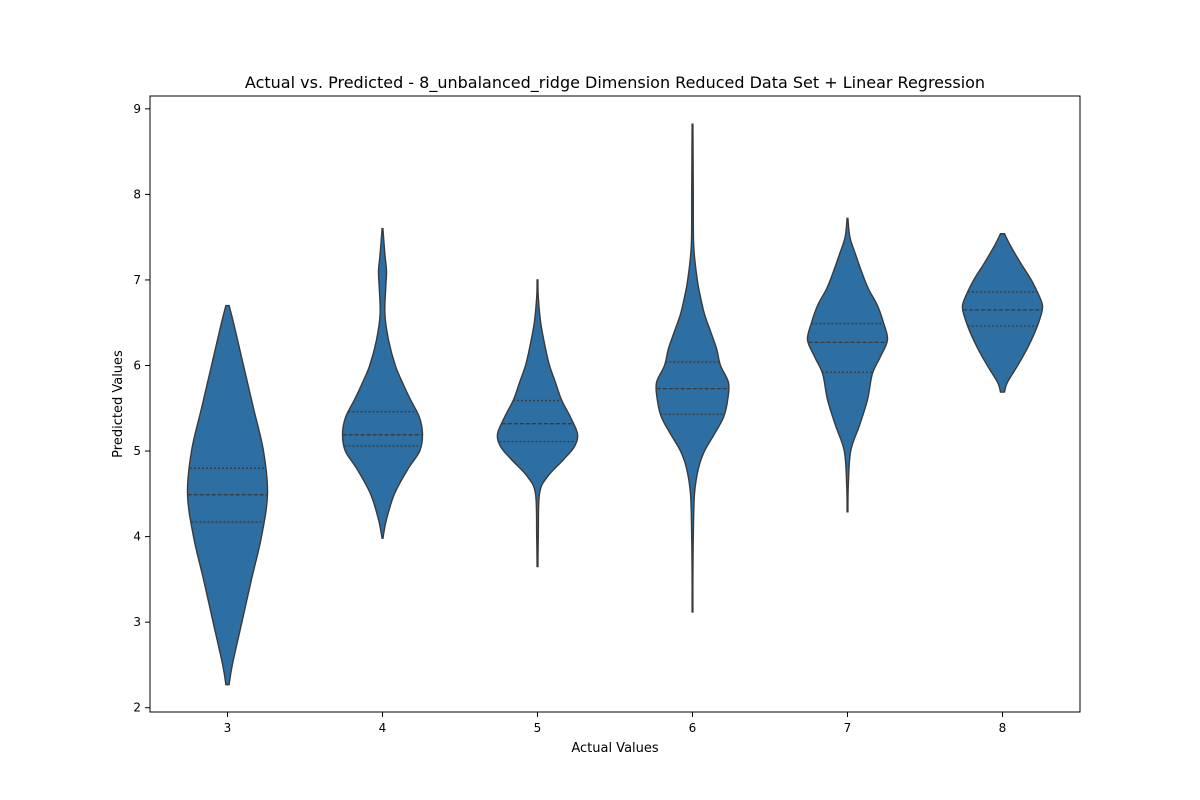 The width and height of the screenshot is (1200, 800). I want to click on y-axis-label: Predicted Values, so click(118, 404).